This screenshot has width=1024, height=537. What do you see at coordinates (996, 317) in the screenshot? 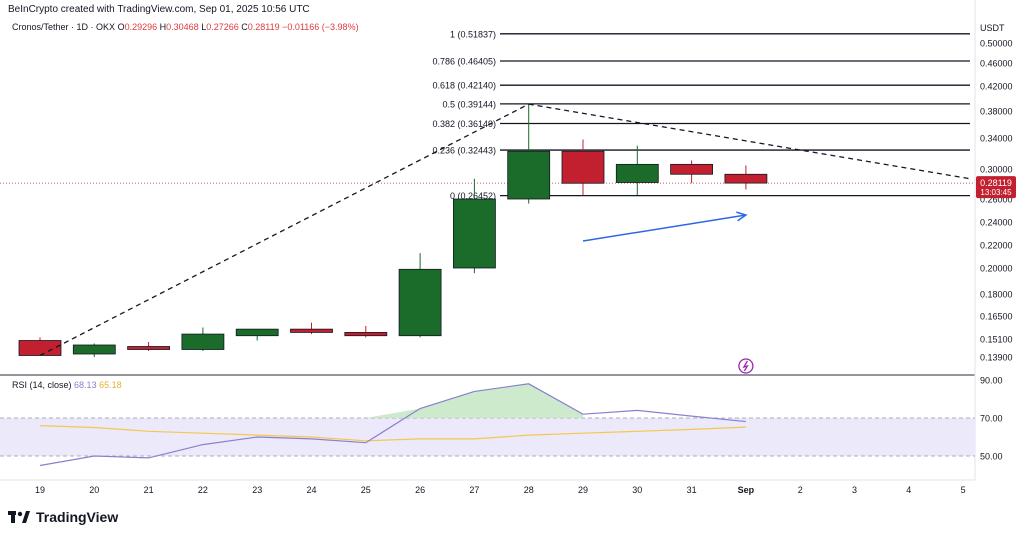
I see `price-tick-label: 0.16500` at bounding box center [996, 317].